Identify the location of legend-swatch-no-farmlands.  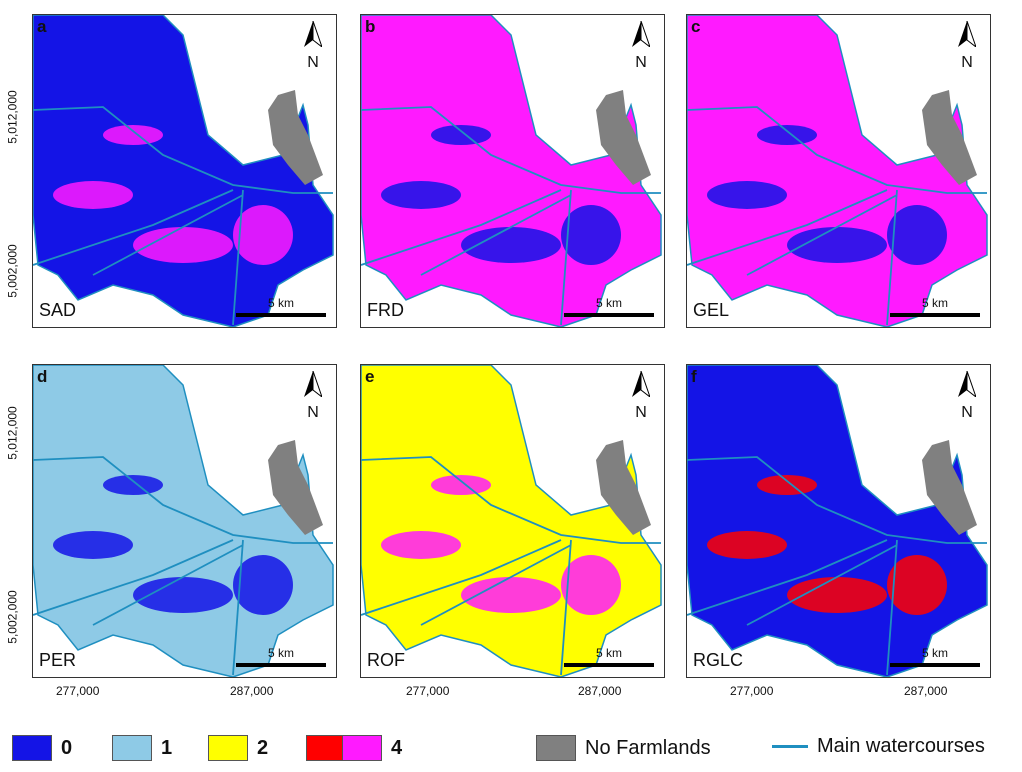
(556, 748).